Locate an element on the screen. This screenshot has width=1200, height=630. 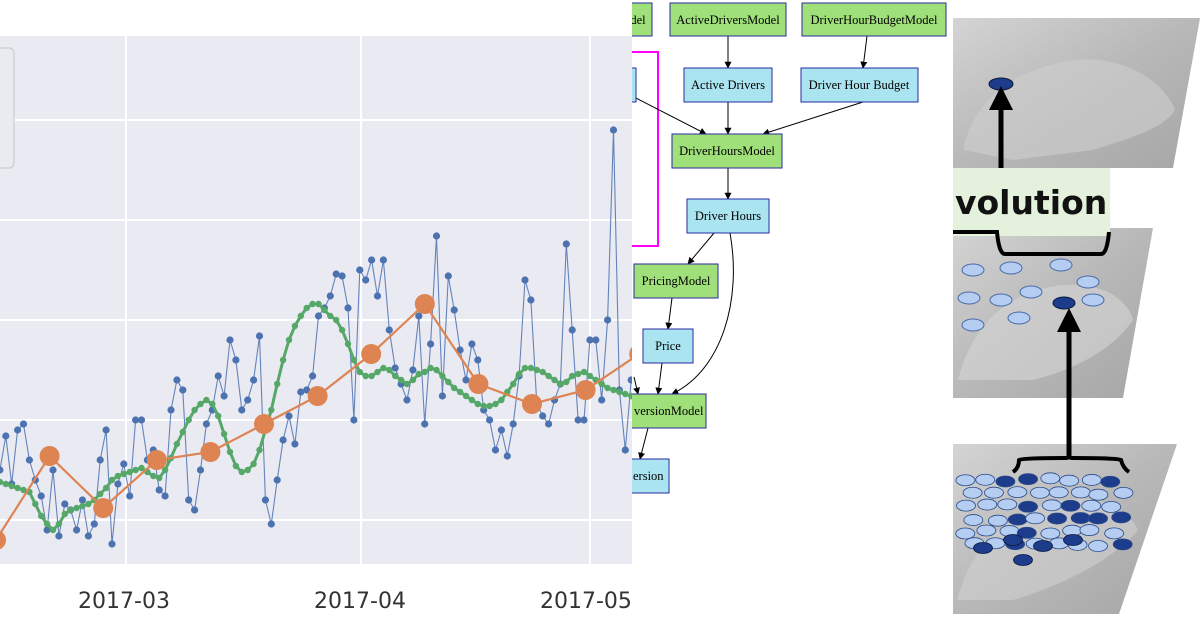
bottom-layer-points is located at coordinates (1044, 519).